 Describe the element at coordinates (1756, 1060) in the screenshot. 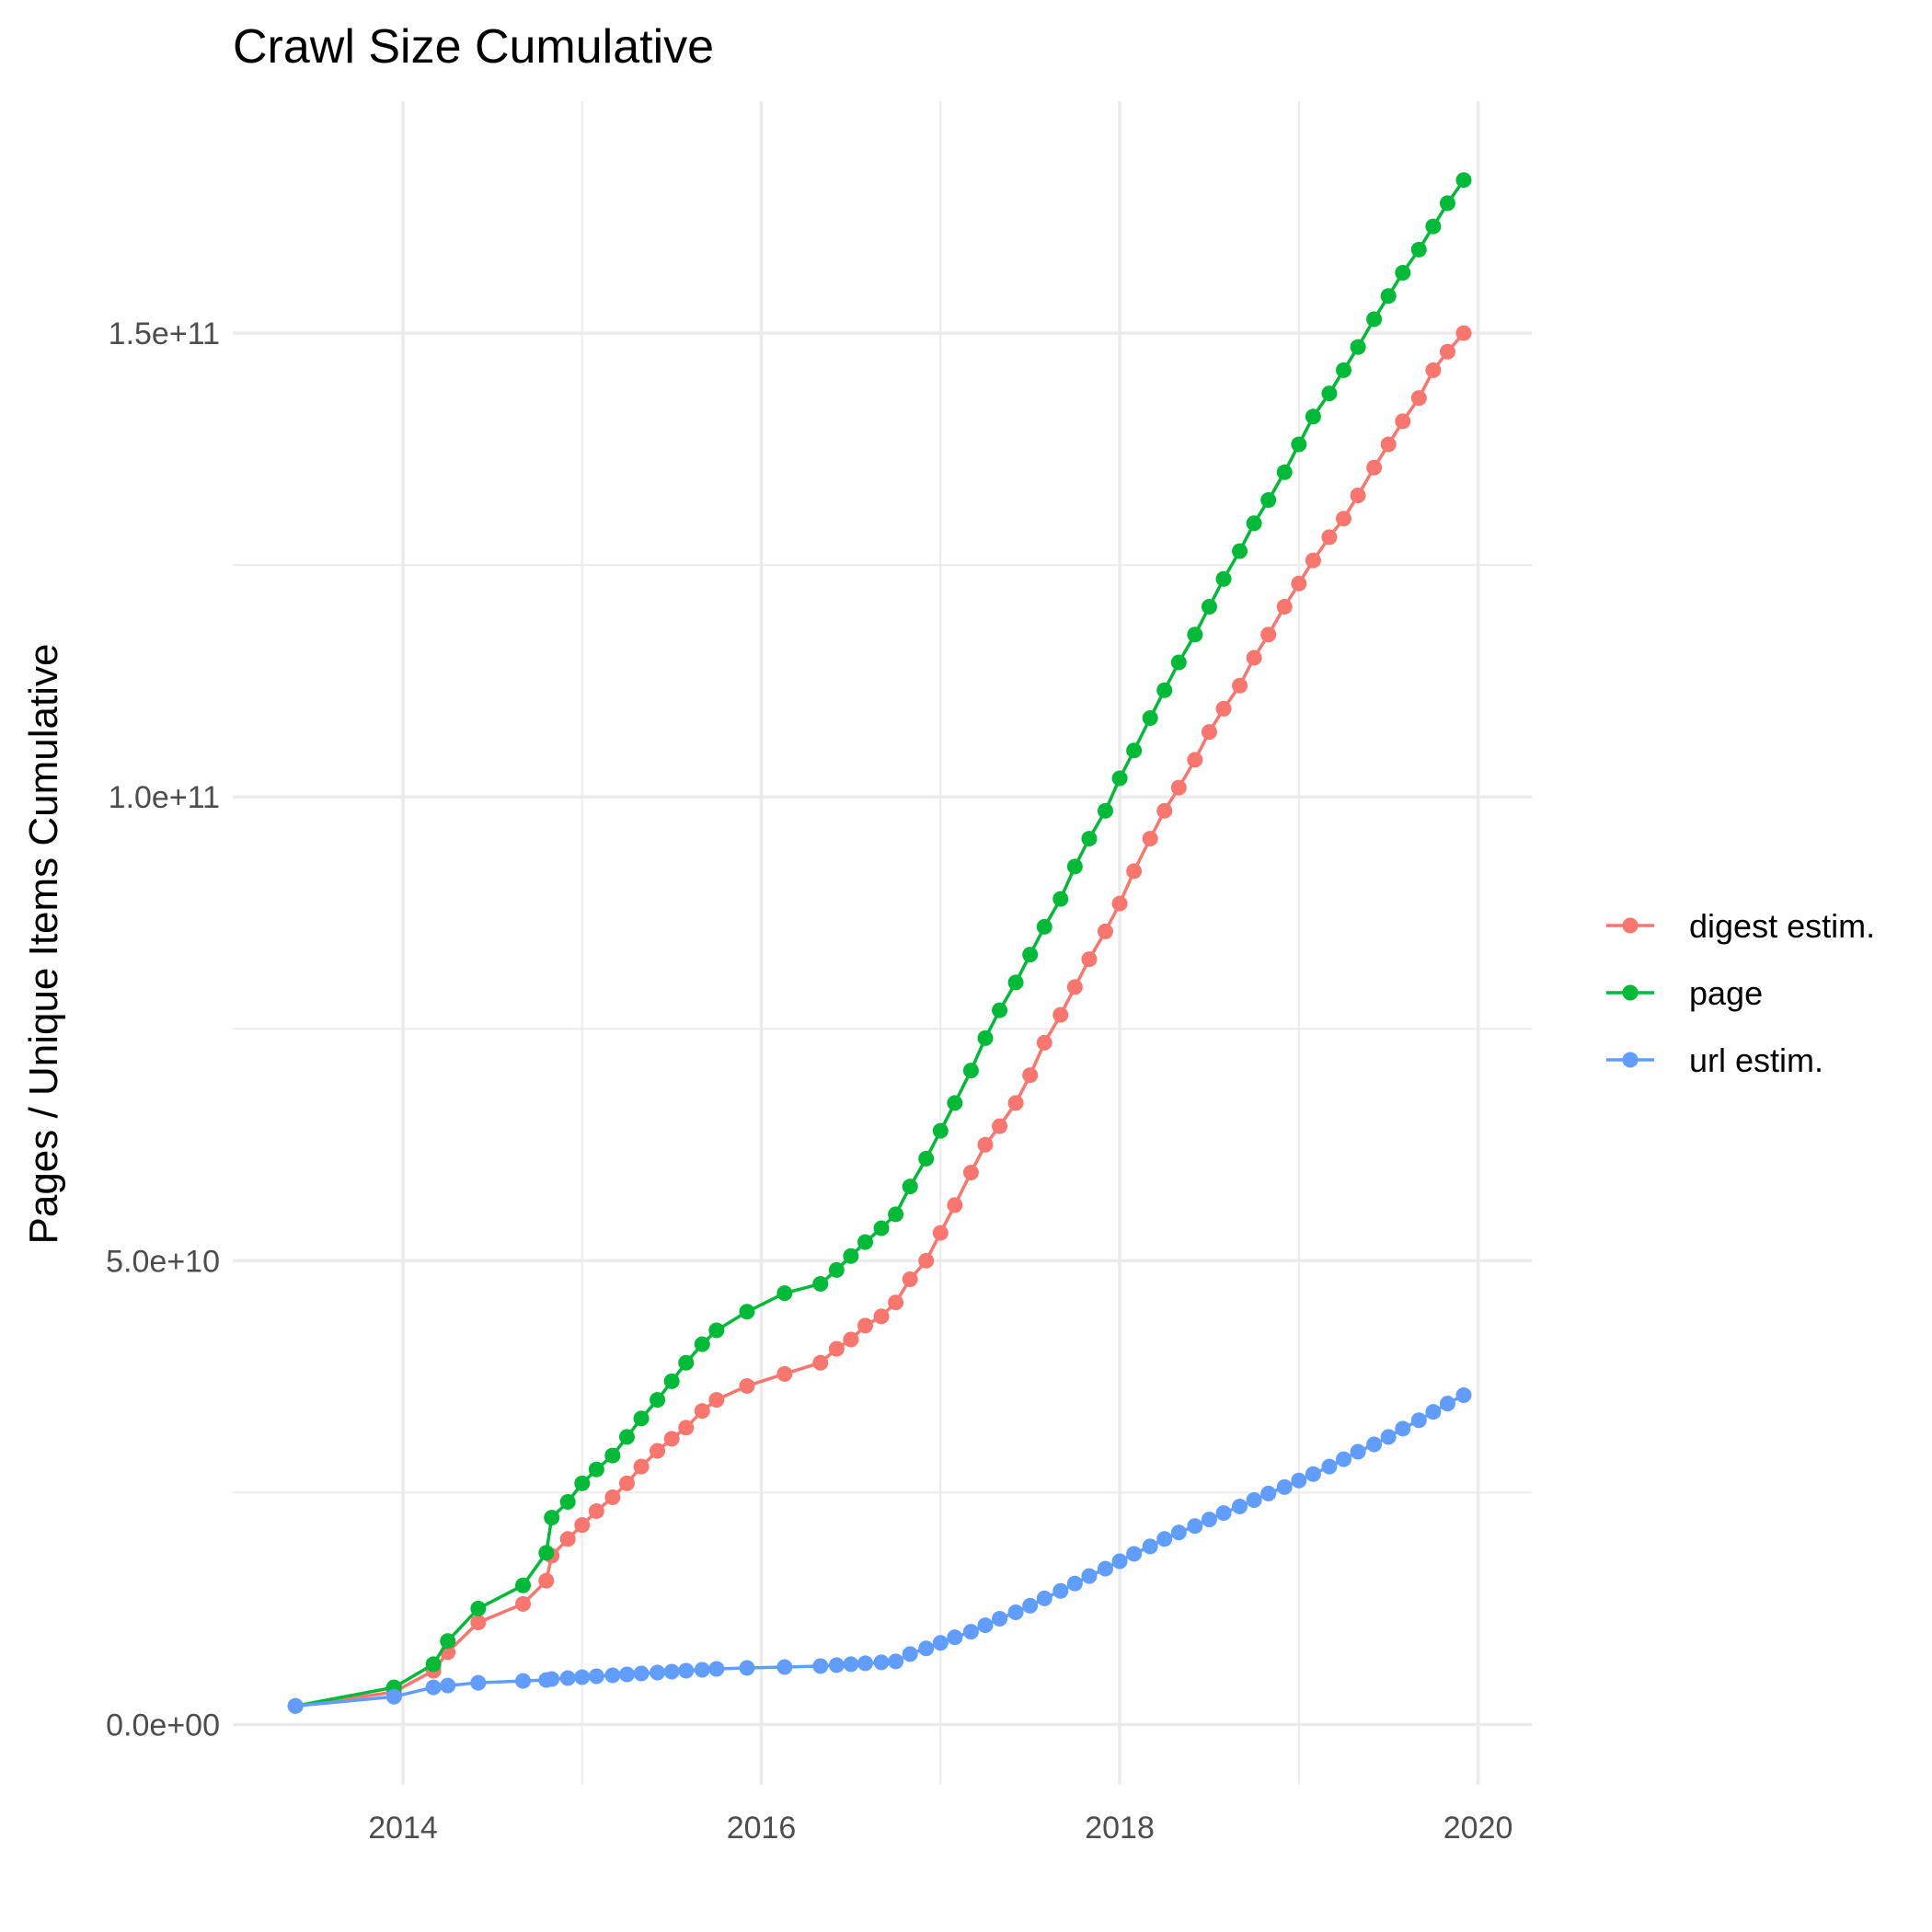

I see `legend-label-url-estim: url estim.` at that location.